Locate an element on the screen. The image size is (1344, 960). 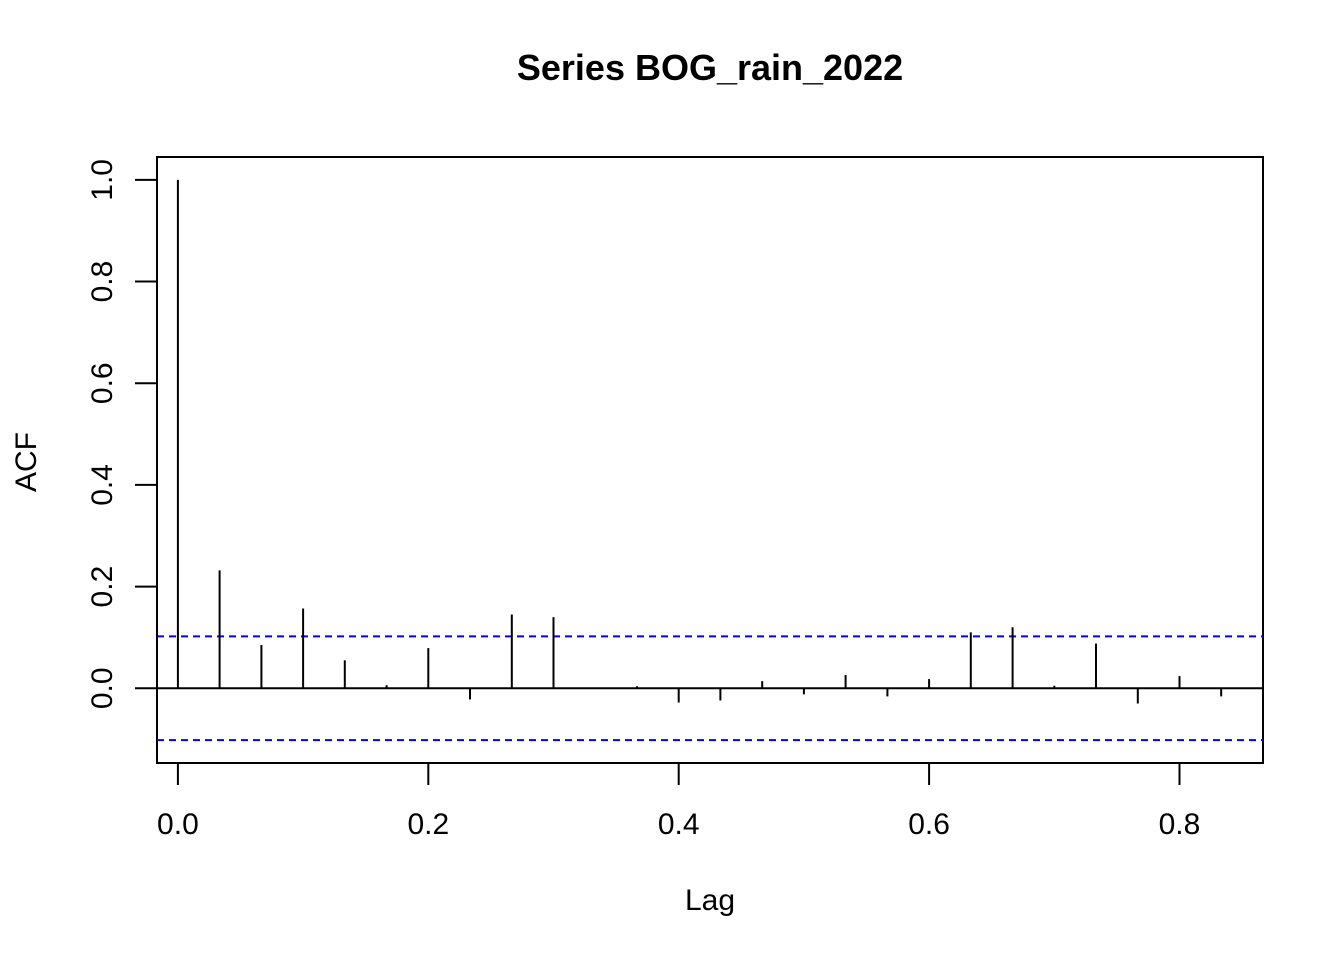
y-tick-label: 0.4 is located at coordinates (102, 485).